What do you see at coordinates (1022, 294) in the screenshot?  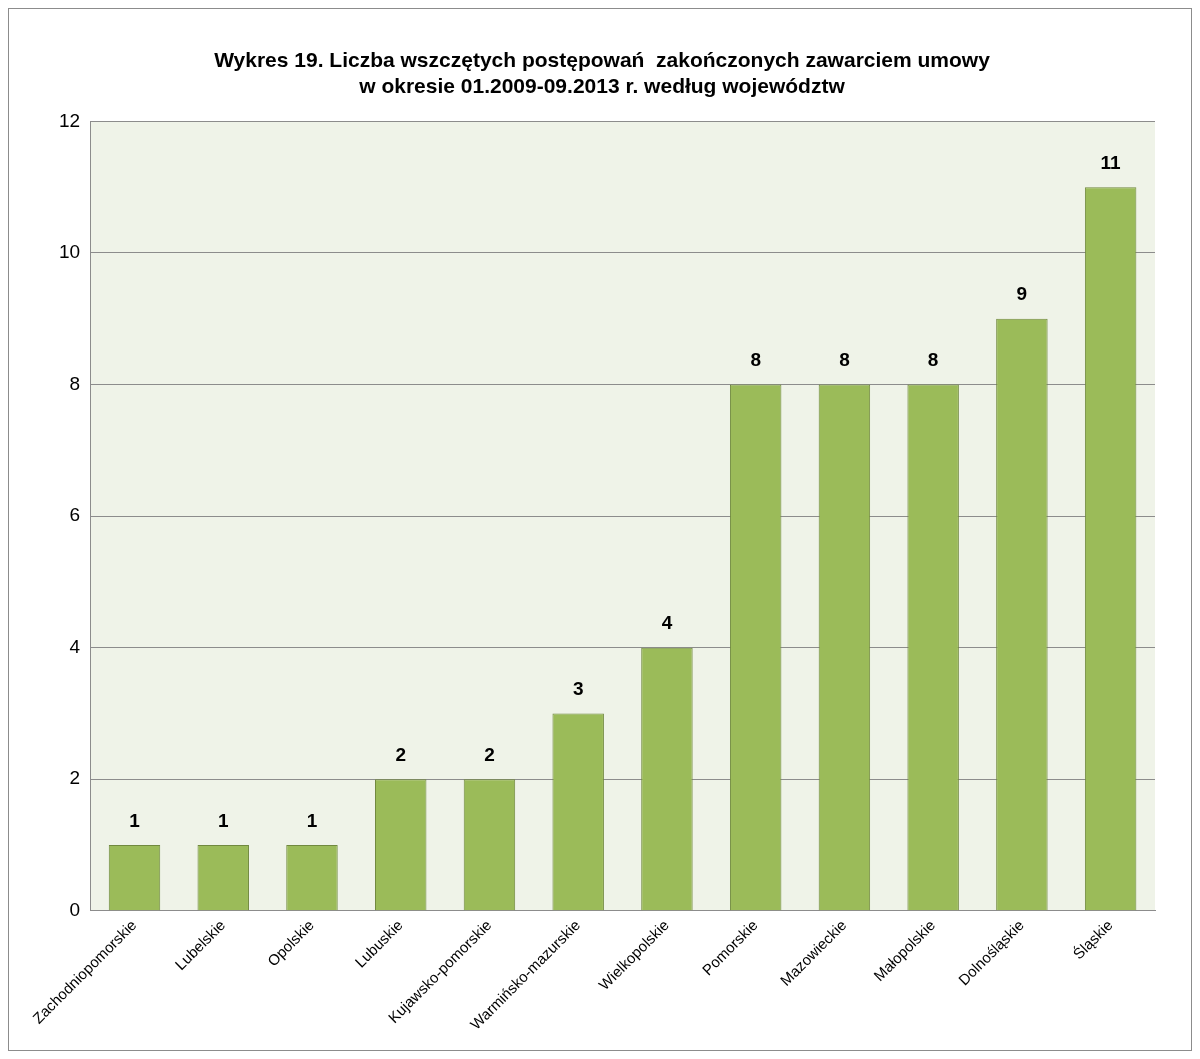 I see `data-label: 9` at bounding box center [1022, 294].